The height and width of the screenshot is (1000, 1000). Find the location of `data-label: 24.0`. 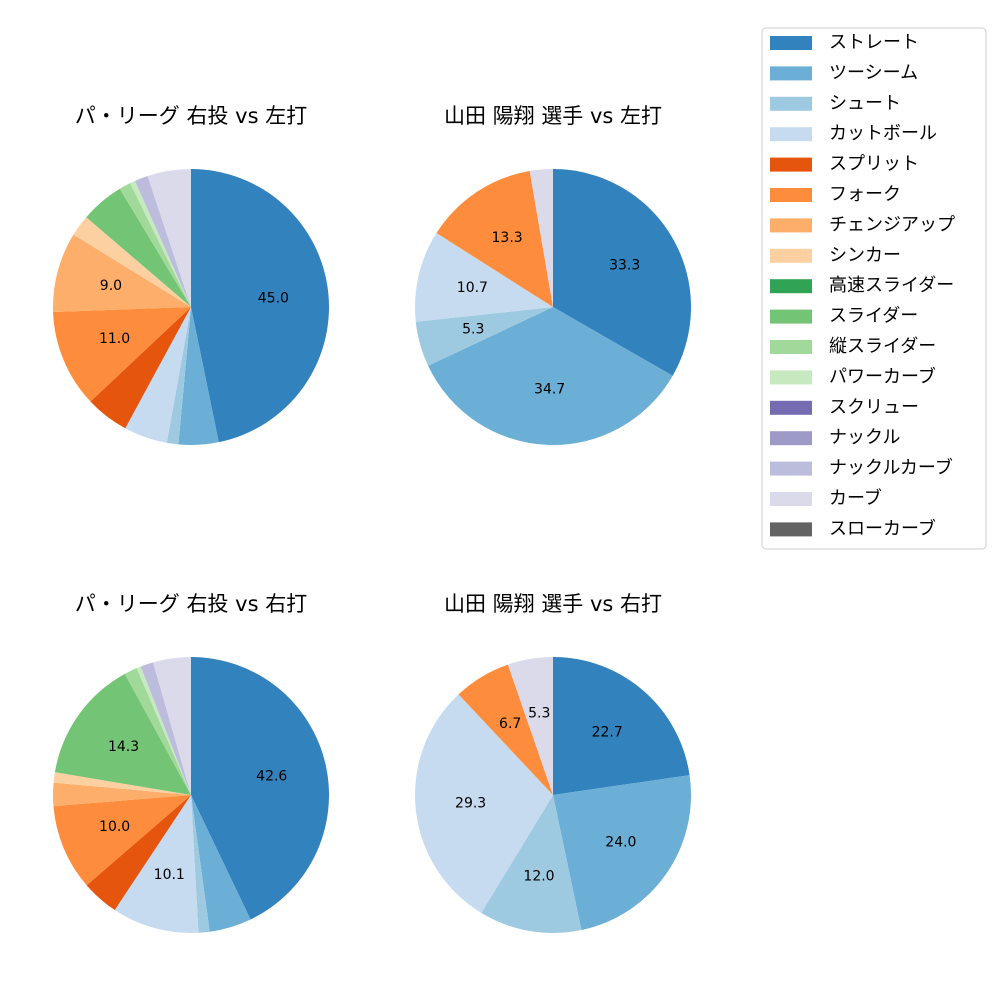

data-label: 24.0 is located at coordinates (620, 842).